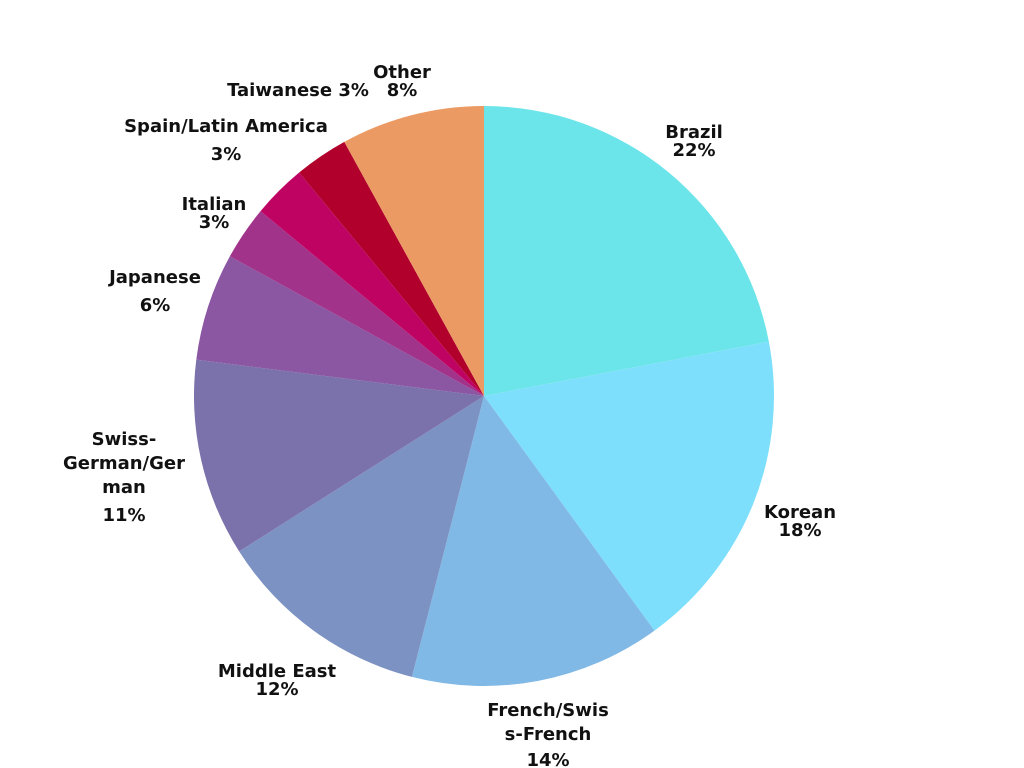 The width and height of the screenshot is (1024, 768). What do you see at coordinates (339, 455) in the screenshot?
I see `pie-slice-german` at bounding box center [339, 455].